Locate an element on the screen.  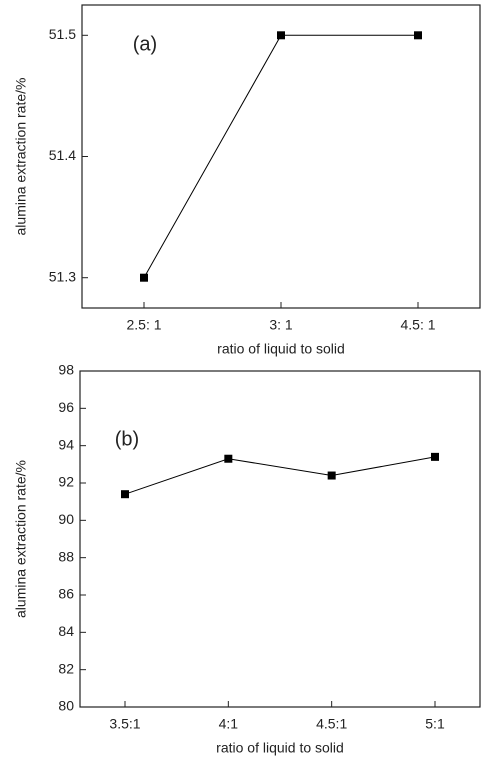
y-tick-label: 51.3 is located at coordinates (62, 276).